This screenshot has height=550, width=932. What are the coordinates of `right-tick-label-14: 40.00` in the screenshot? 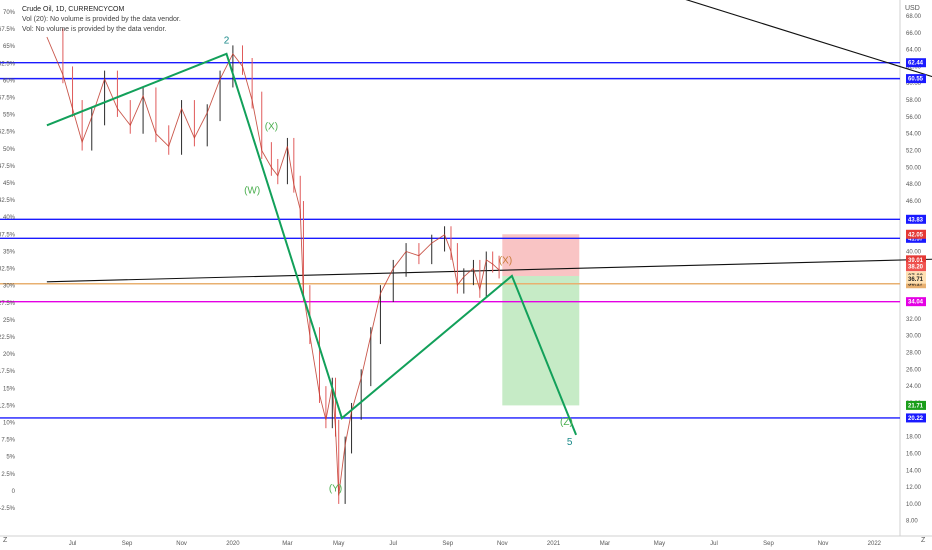 It's located at (914, 253).